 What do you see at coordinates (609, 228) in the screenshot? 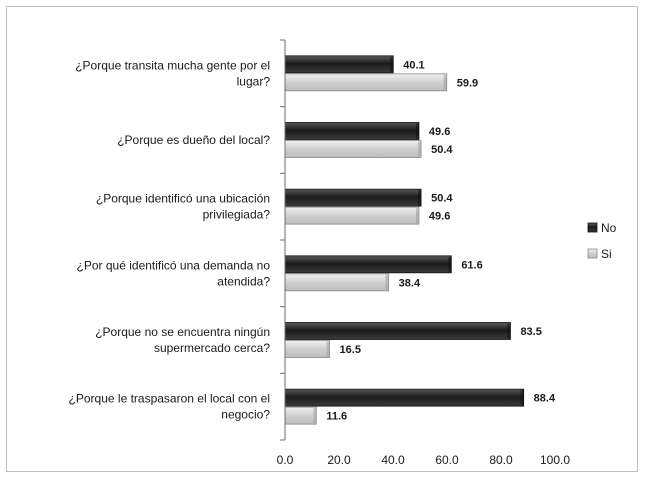
I see `legend-label-no: No` at bounding box center [609, 228].